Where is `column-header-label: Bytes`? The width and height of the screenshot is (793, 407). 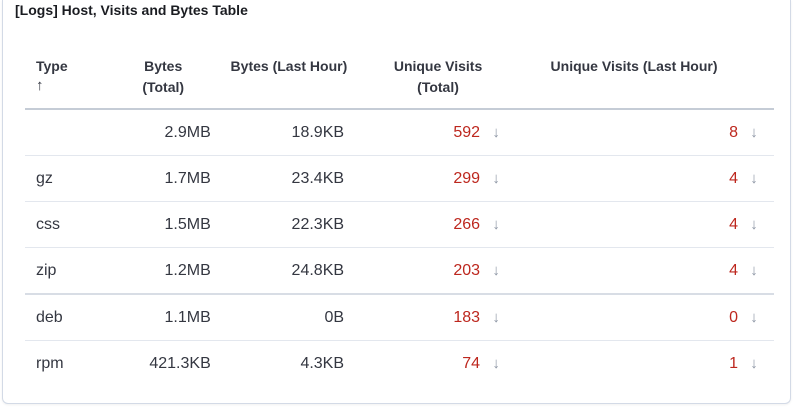 column-header-label: Bytes is located at coordinates (163, 66).